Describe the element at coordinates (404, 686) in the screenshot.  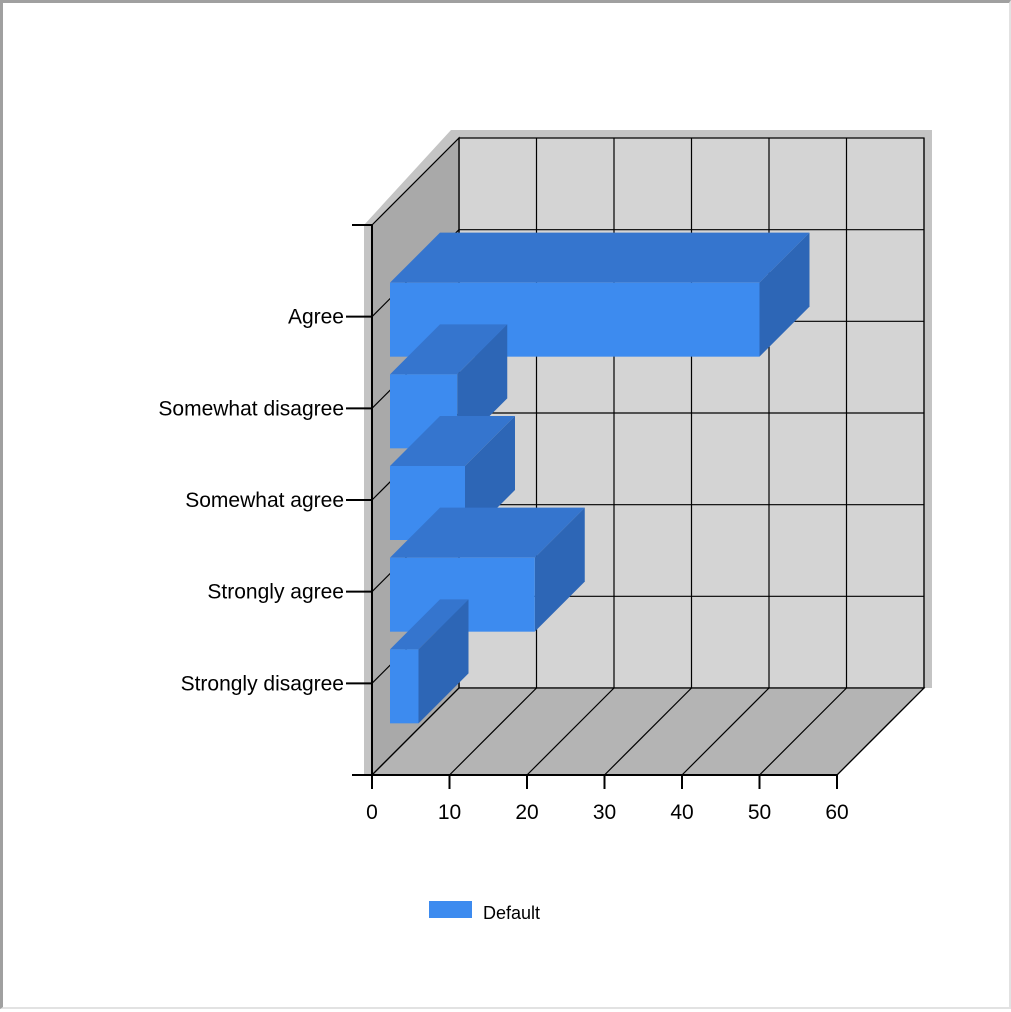
I see `bar-front-face` at that location.